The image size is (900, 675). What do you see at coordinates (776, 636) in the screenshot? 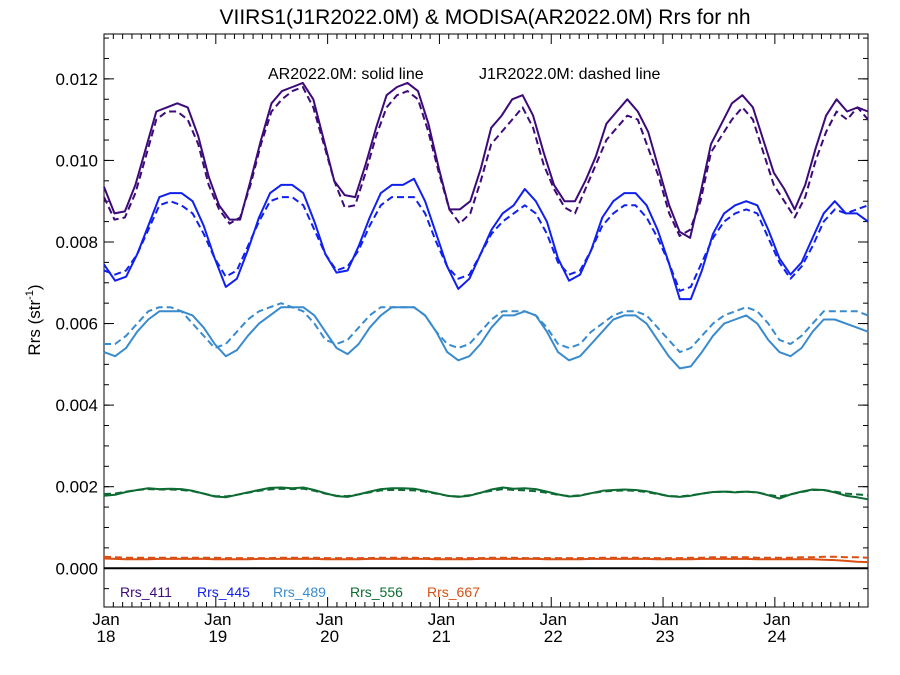
I see `x-tick-label-year: 24` at bounding box center [776, 636].